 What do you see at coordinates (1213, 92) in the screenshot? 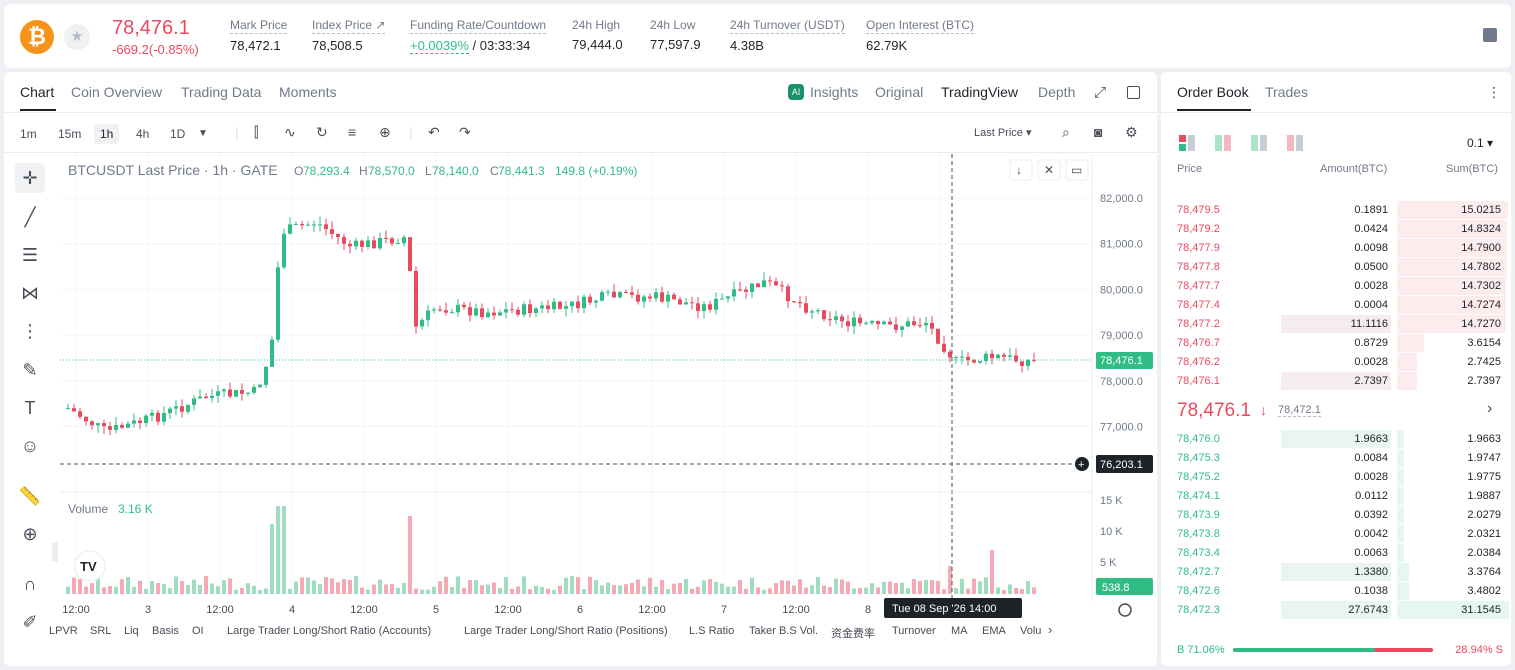
I see `tab-order-book: Order Book` at bounding box center [1213, 92].